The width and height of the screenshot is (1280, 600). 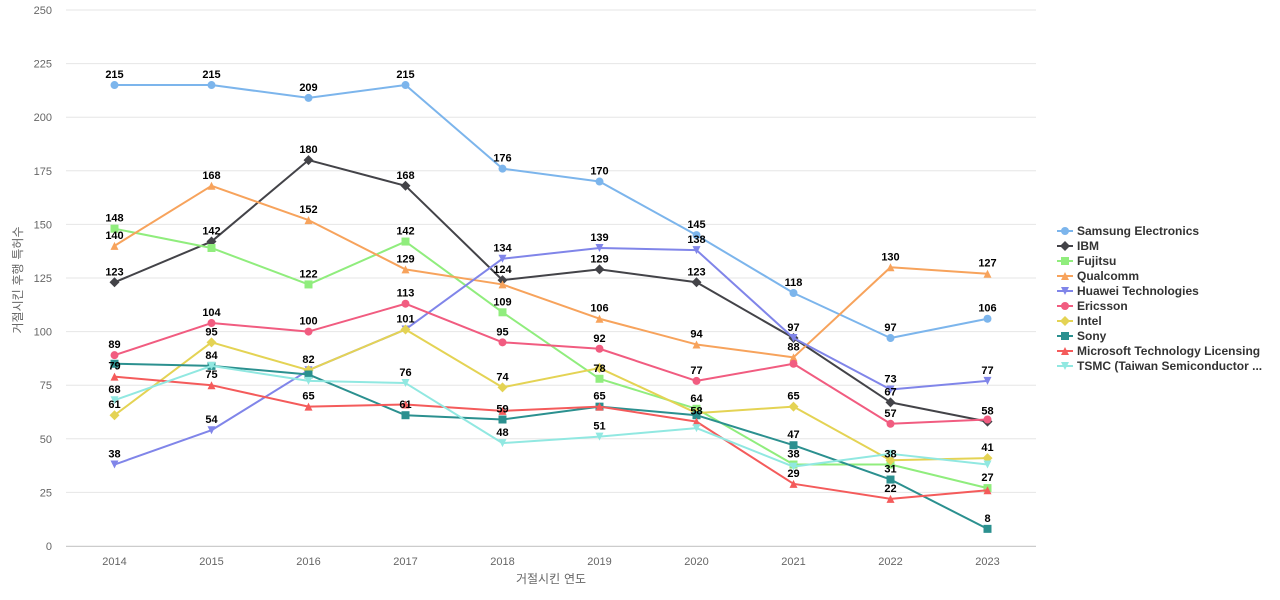 I want to click on legend-item: Microsoft Technology Licensing, so click(x=1158, y=351).